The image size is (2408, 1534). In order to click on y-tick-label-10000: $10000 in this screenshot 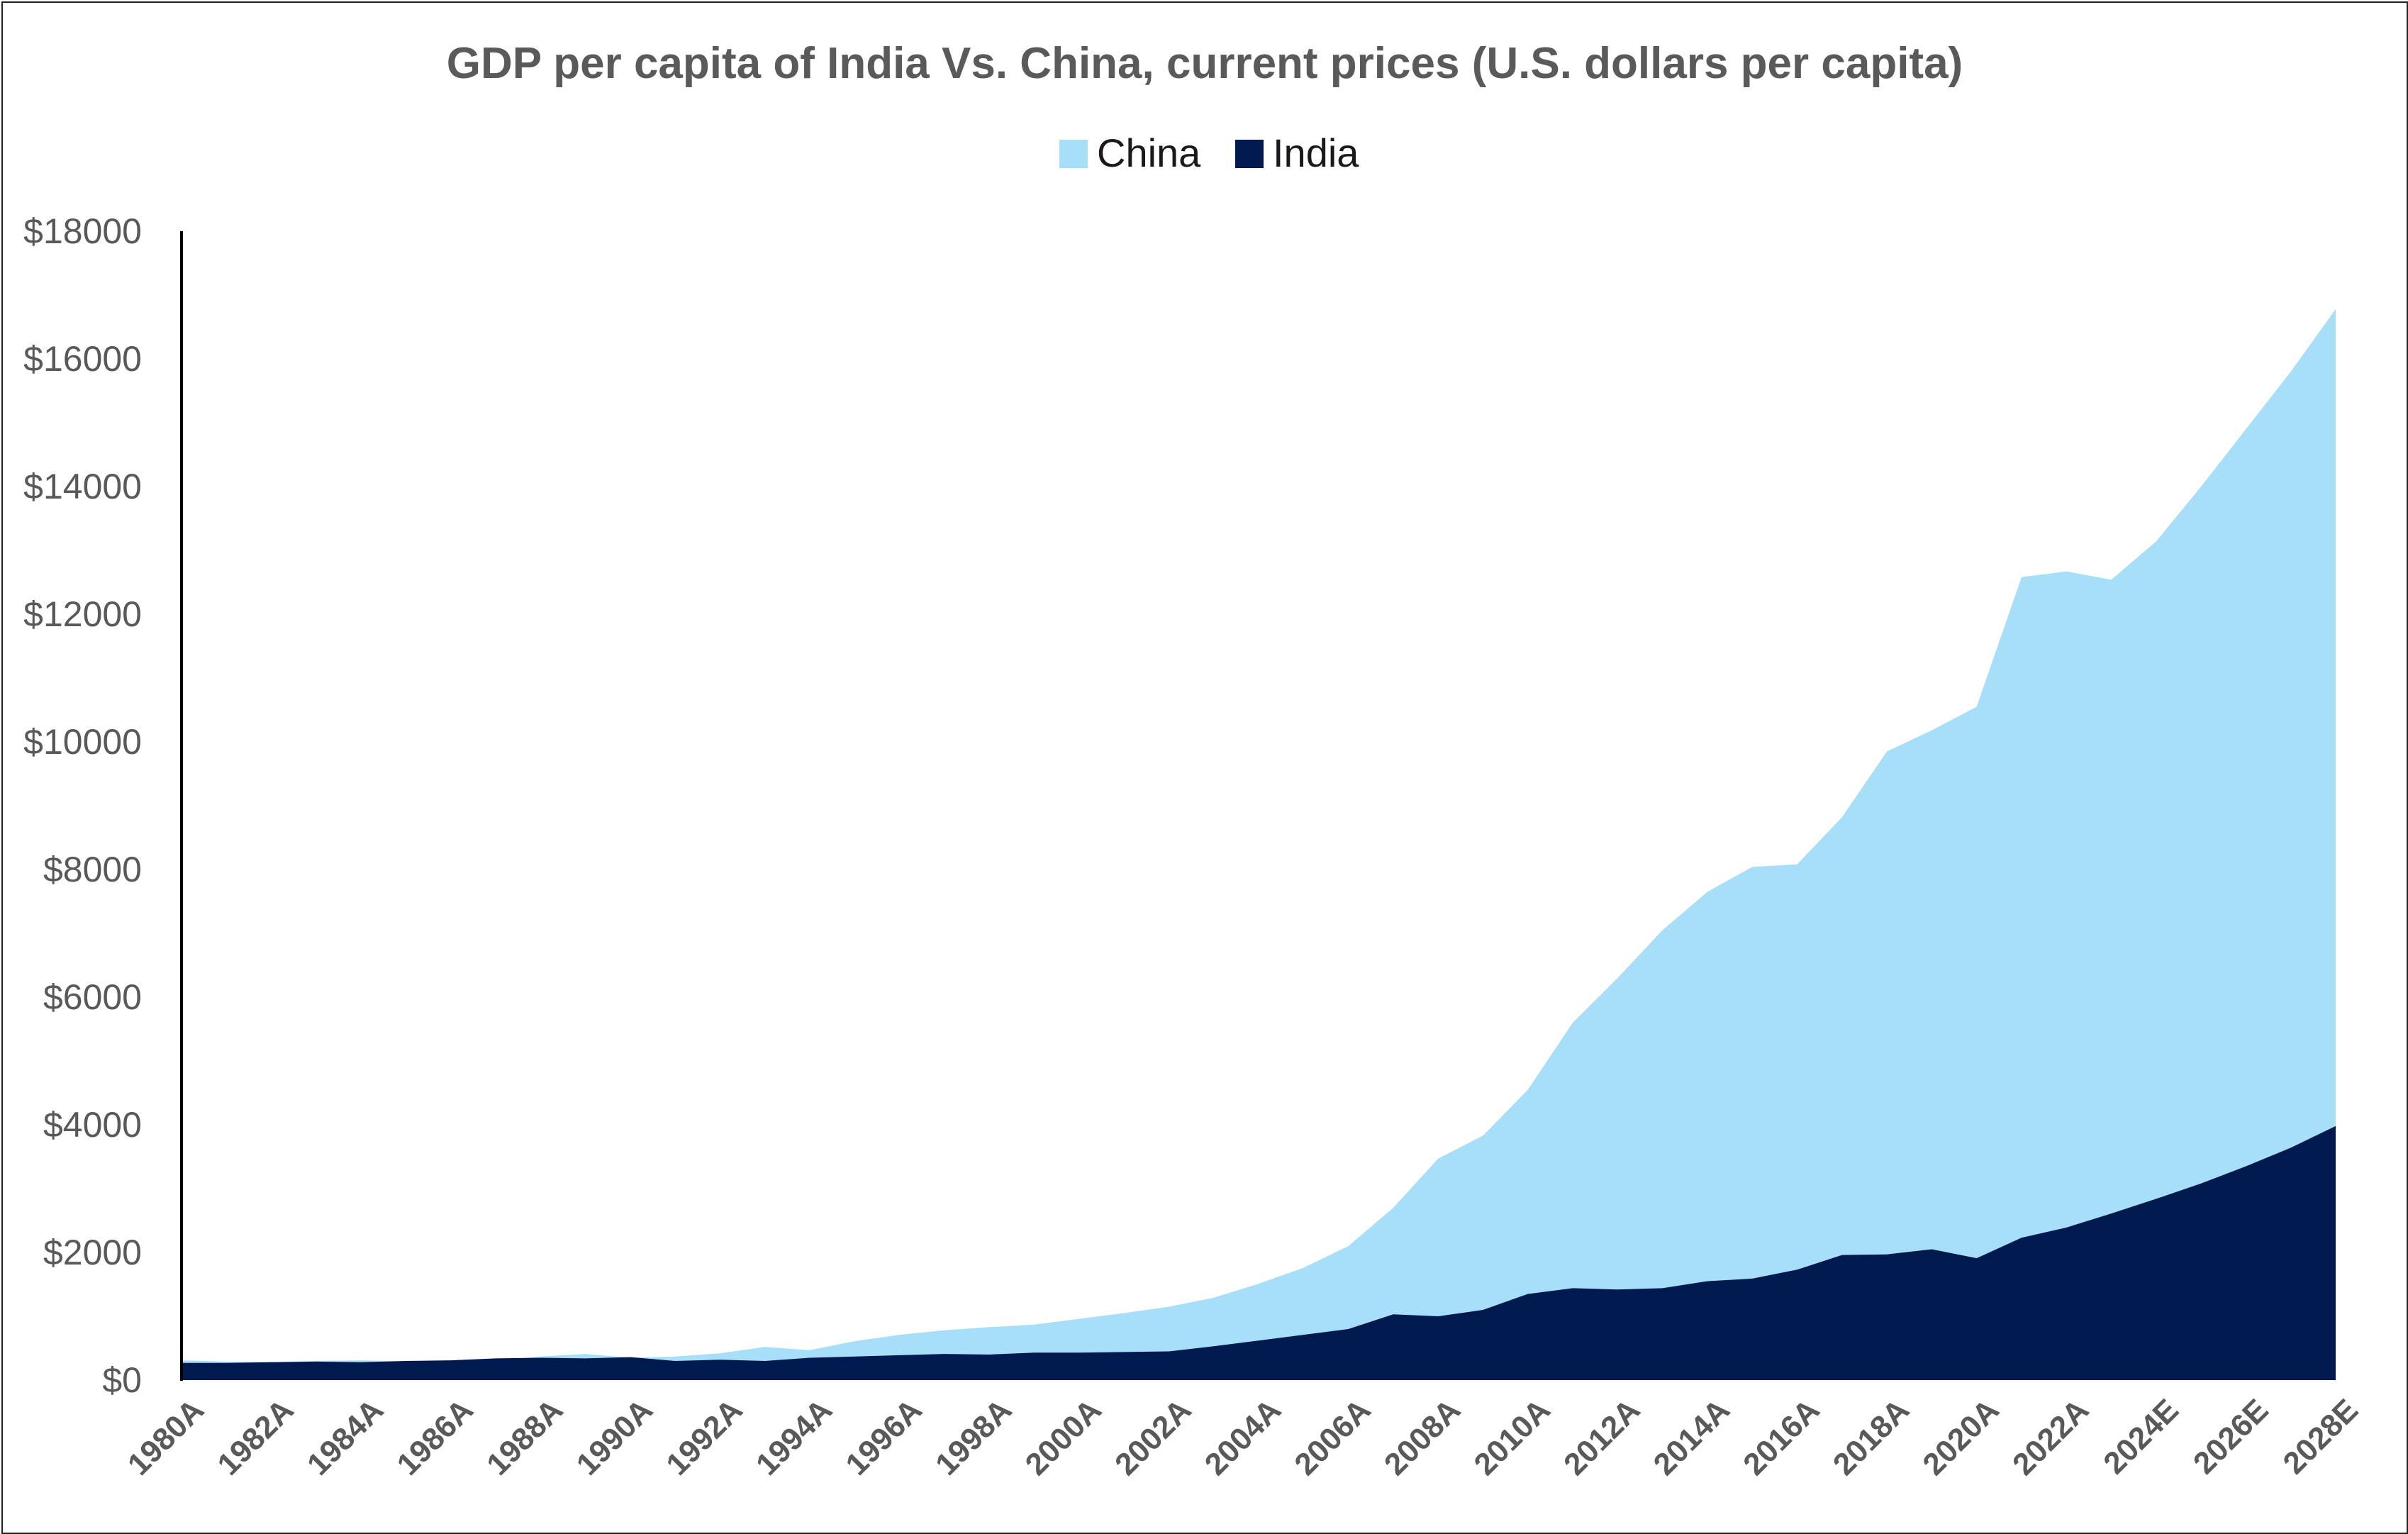, I will do `click(82, 742)`.